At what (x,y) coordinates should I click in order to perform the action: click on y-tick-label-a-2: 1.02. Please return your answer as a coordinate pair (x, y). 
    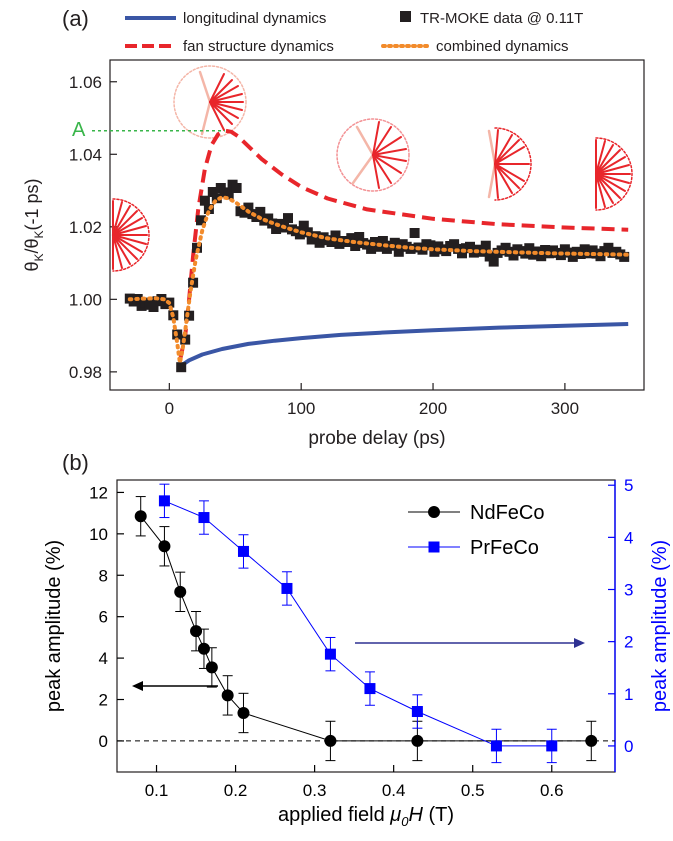
    Looking at the image, I should click on (85, 227).